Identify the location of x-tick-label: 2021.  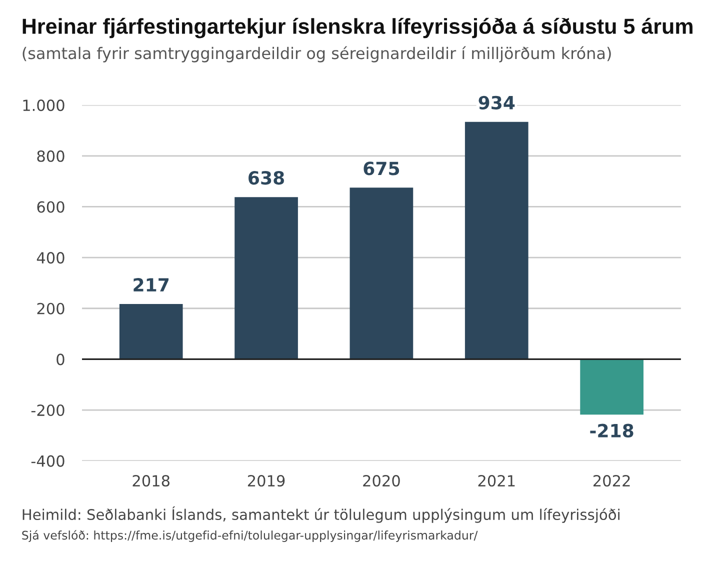
(496, 481).